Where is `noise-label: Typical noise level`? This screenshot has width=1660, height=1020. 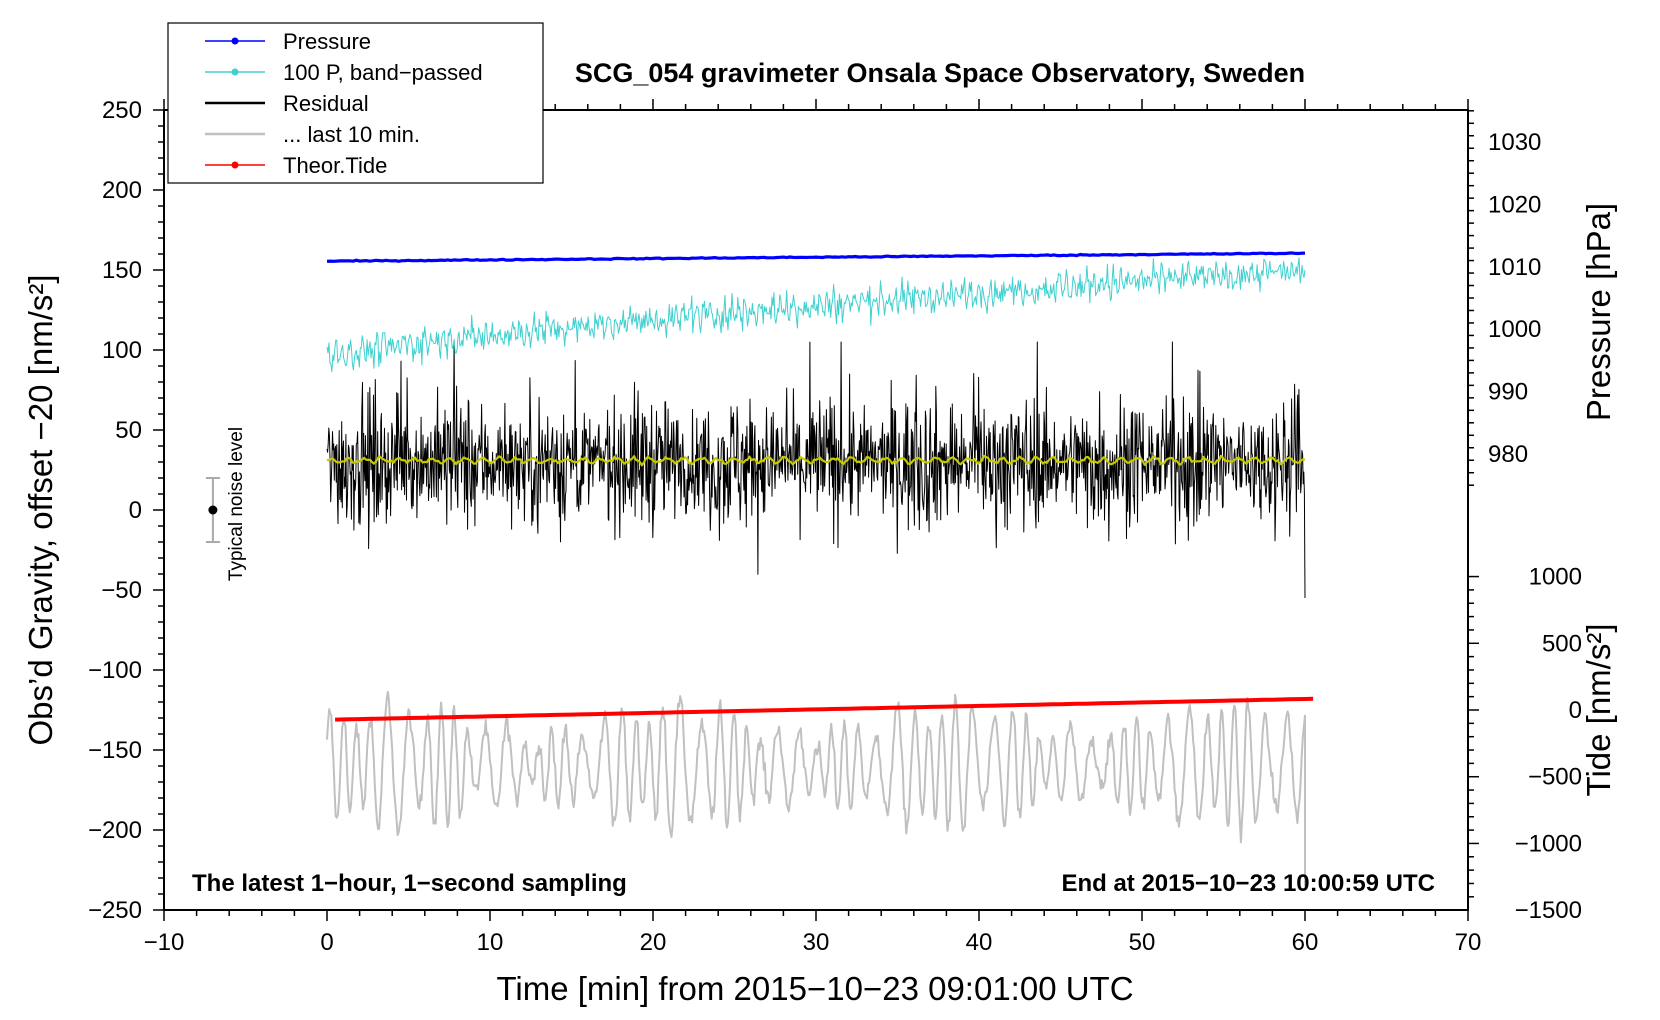
noise-label: Typical noise level is located at coordinates (236, 504).